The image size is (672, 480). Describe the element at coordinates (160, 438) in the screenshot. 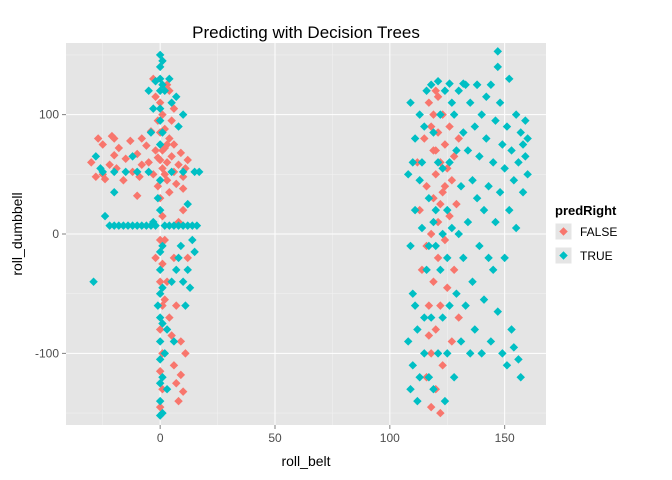

I see `x-tick-label: 0` at that location.